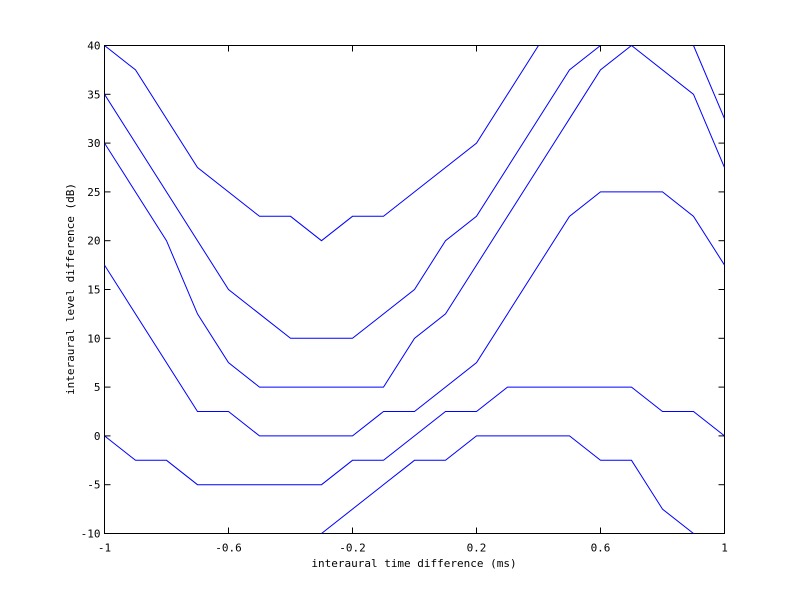 This screenshot has width=800, height=600. Describe the element at coordinates (413, 563) in the screenshot. I see `x-axis-label: interaural time difference (ms)` at that location.